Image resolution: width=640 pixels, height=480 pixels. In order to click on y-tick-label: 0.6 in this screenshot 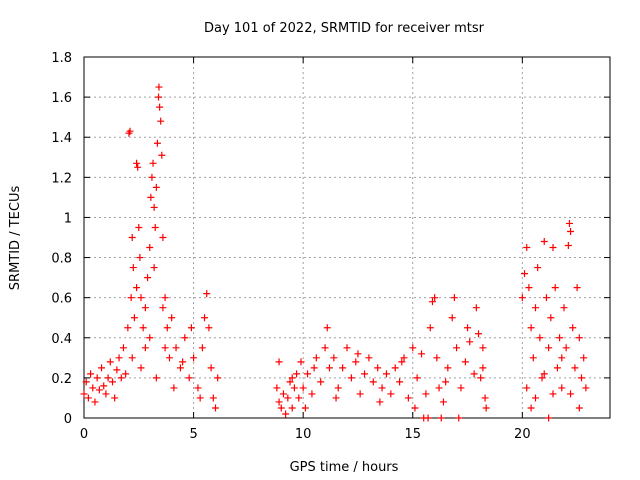, I will do `click(61, 299)`.